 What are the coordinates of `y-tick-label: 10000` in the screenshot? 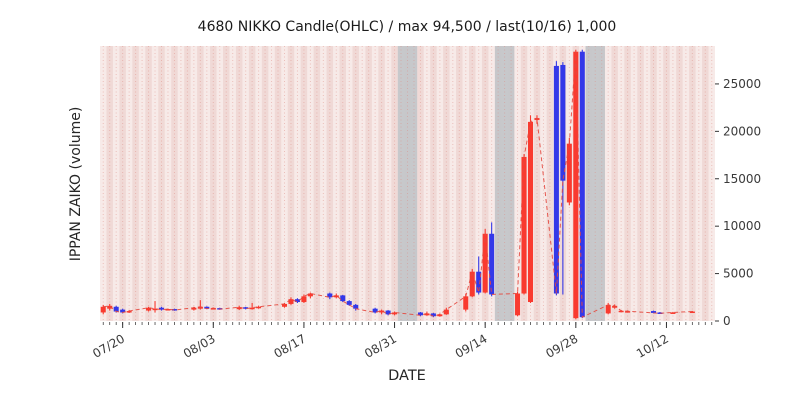 It's located at (742, 226).